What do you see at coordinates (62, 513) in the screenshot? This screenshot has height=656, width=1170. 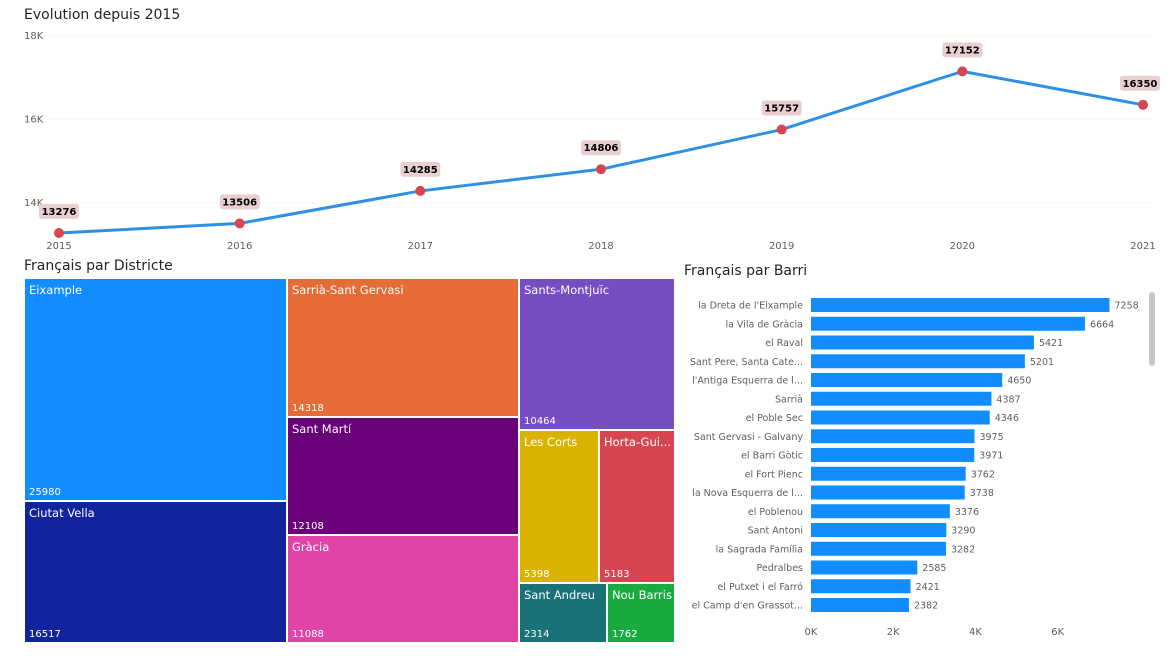 I see `treemap-cell-label: Ciutat Vella` at bounding box center [62, 513].